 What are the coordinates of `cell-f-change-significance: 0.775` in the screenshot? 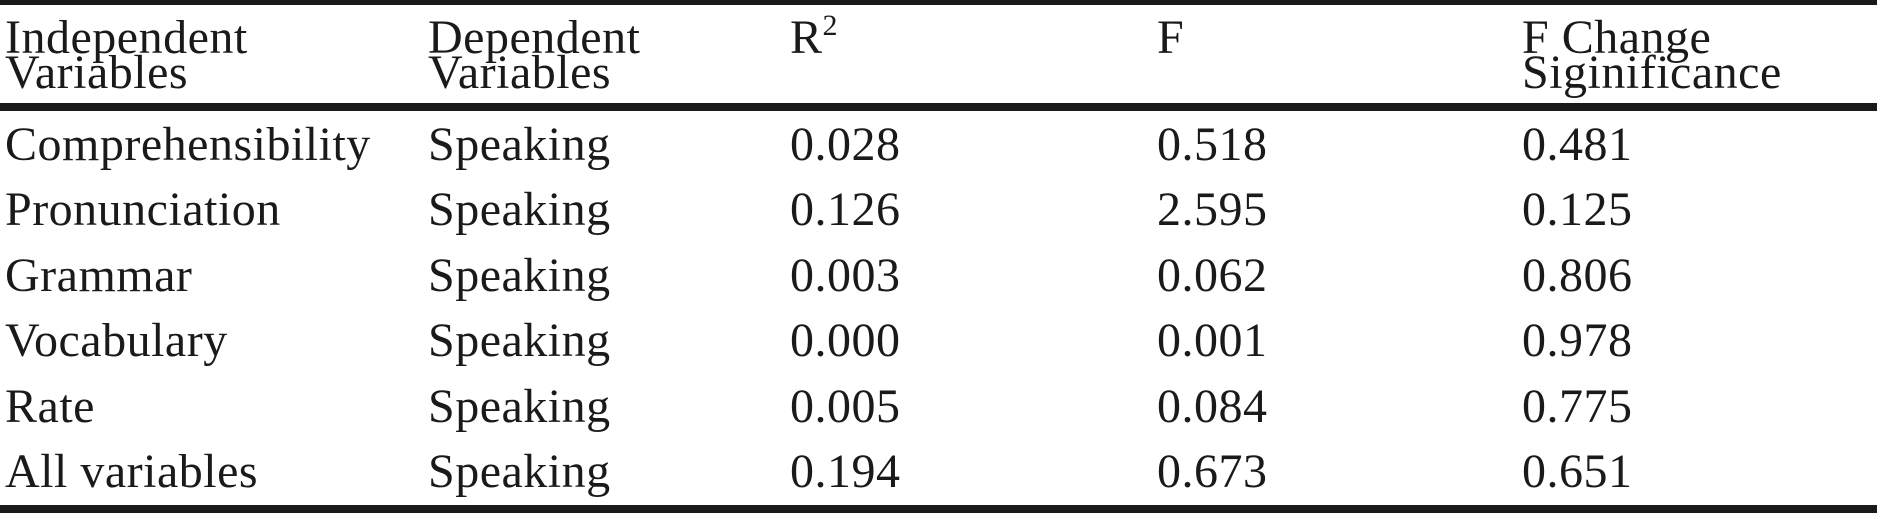 It's located at (1577, 406).